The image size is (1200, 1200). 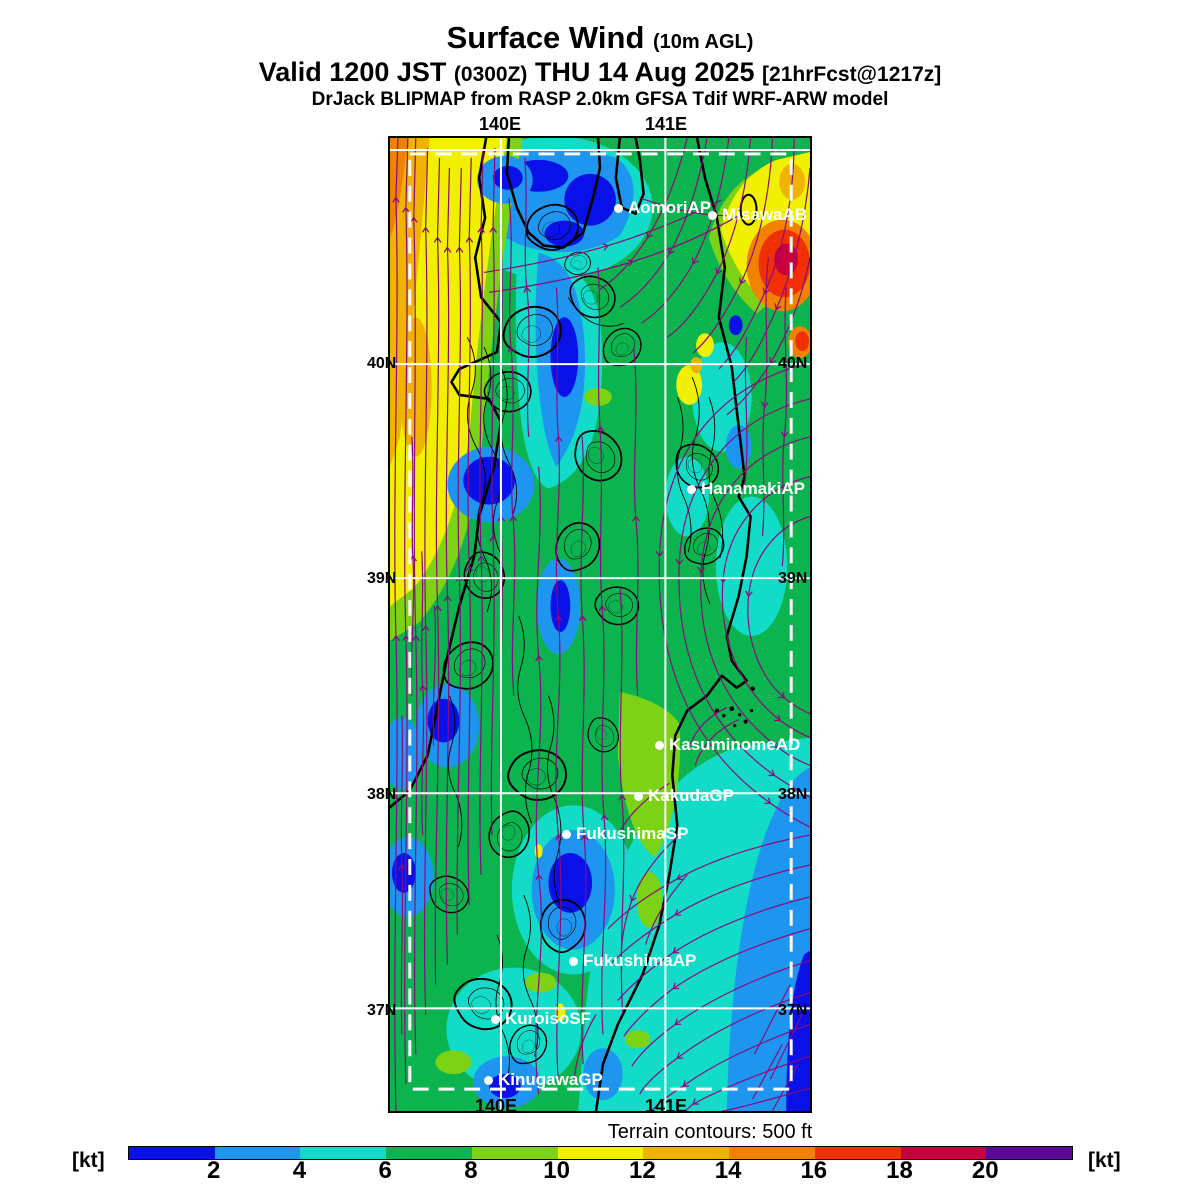 What do you see at coordinates (814, 1170) in the screenshot?
I see `legend-tick: 16` at bounding box center [814, 1170].